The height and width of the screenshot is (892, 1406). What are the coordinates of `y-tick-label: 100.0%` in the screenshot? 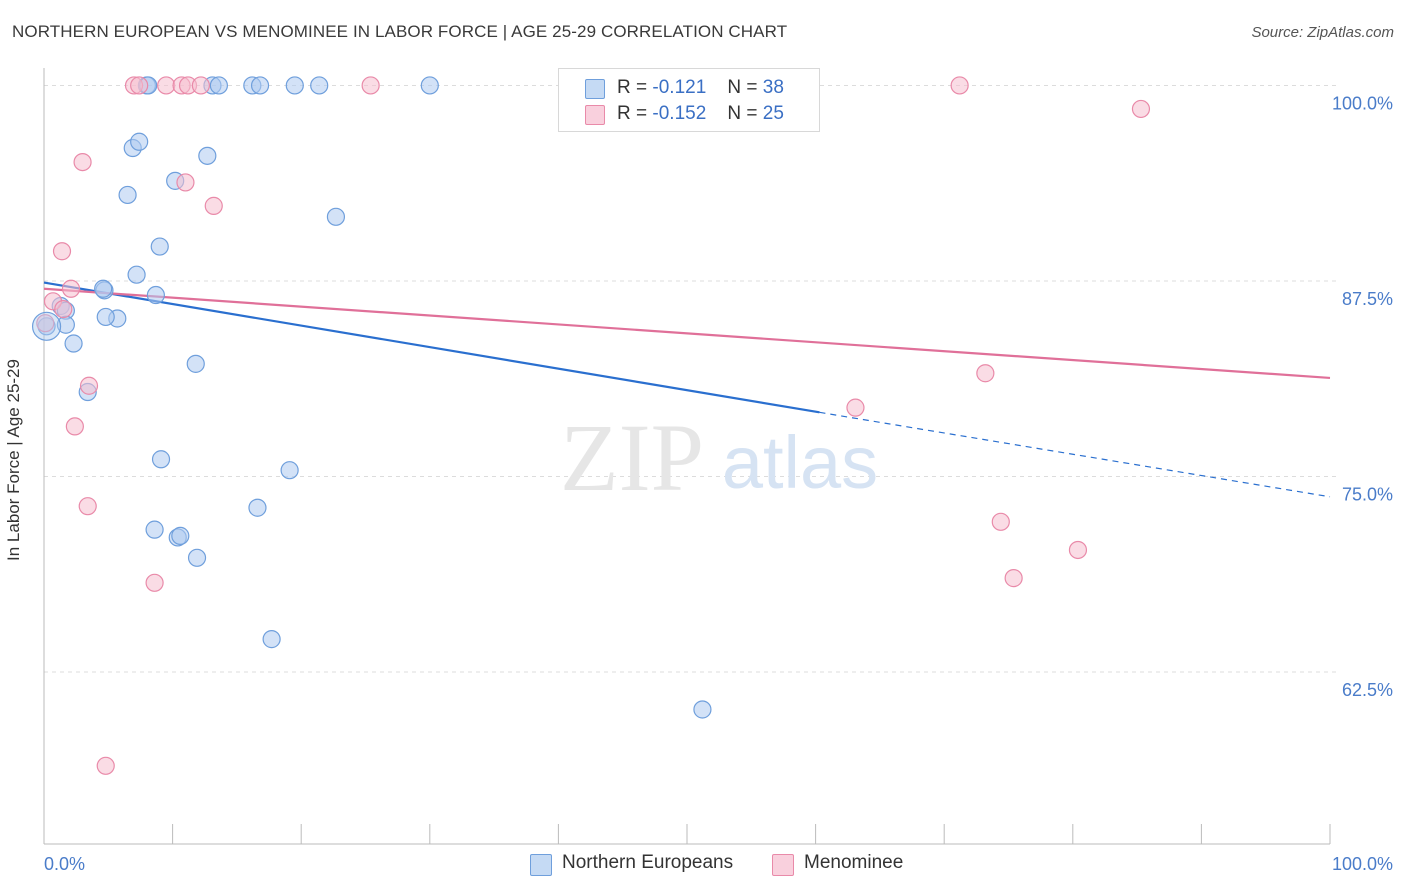 It's located at (1362, 103).